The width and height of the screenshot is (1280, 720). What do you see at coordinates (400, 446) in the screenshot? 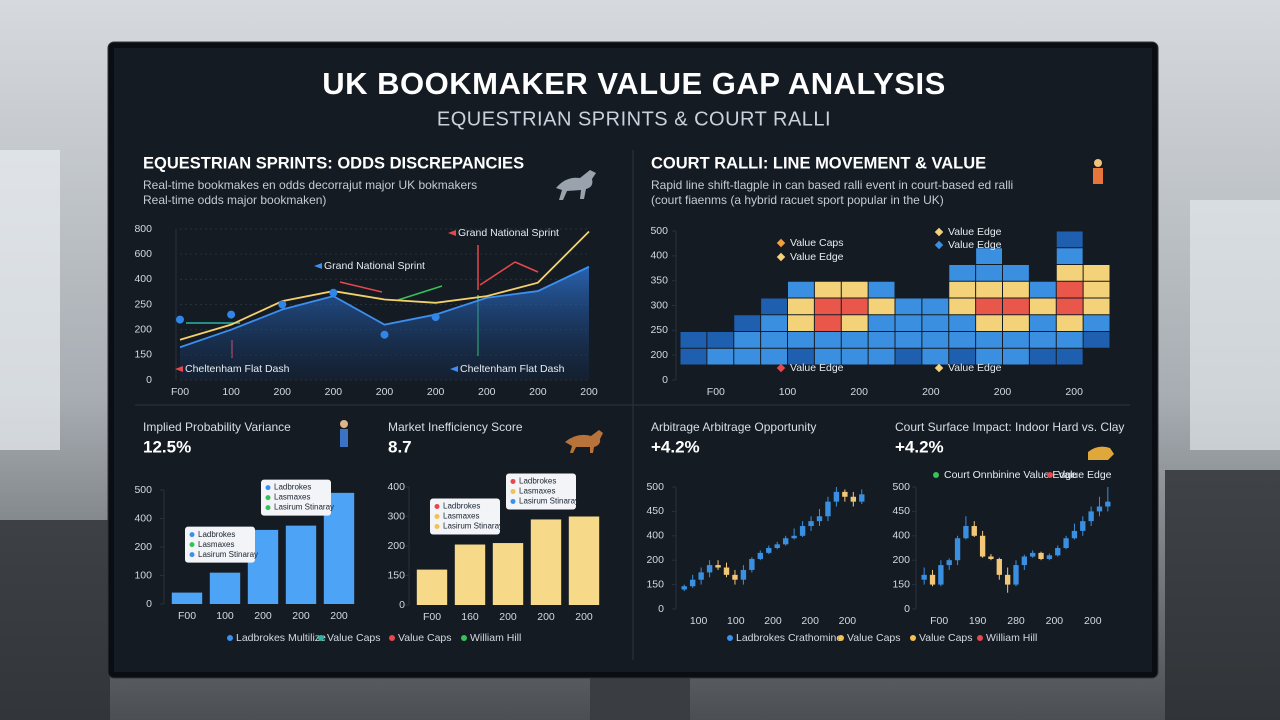
I see `kpi-value: 8.7` at bounding box center [400, 446].